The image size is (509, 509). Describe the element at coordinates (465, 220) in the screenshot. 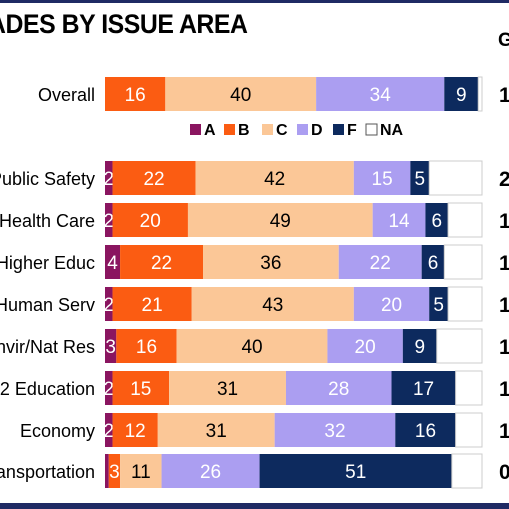

I see `row-2-segment-na` at that location.